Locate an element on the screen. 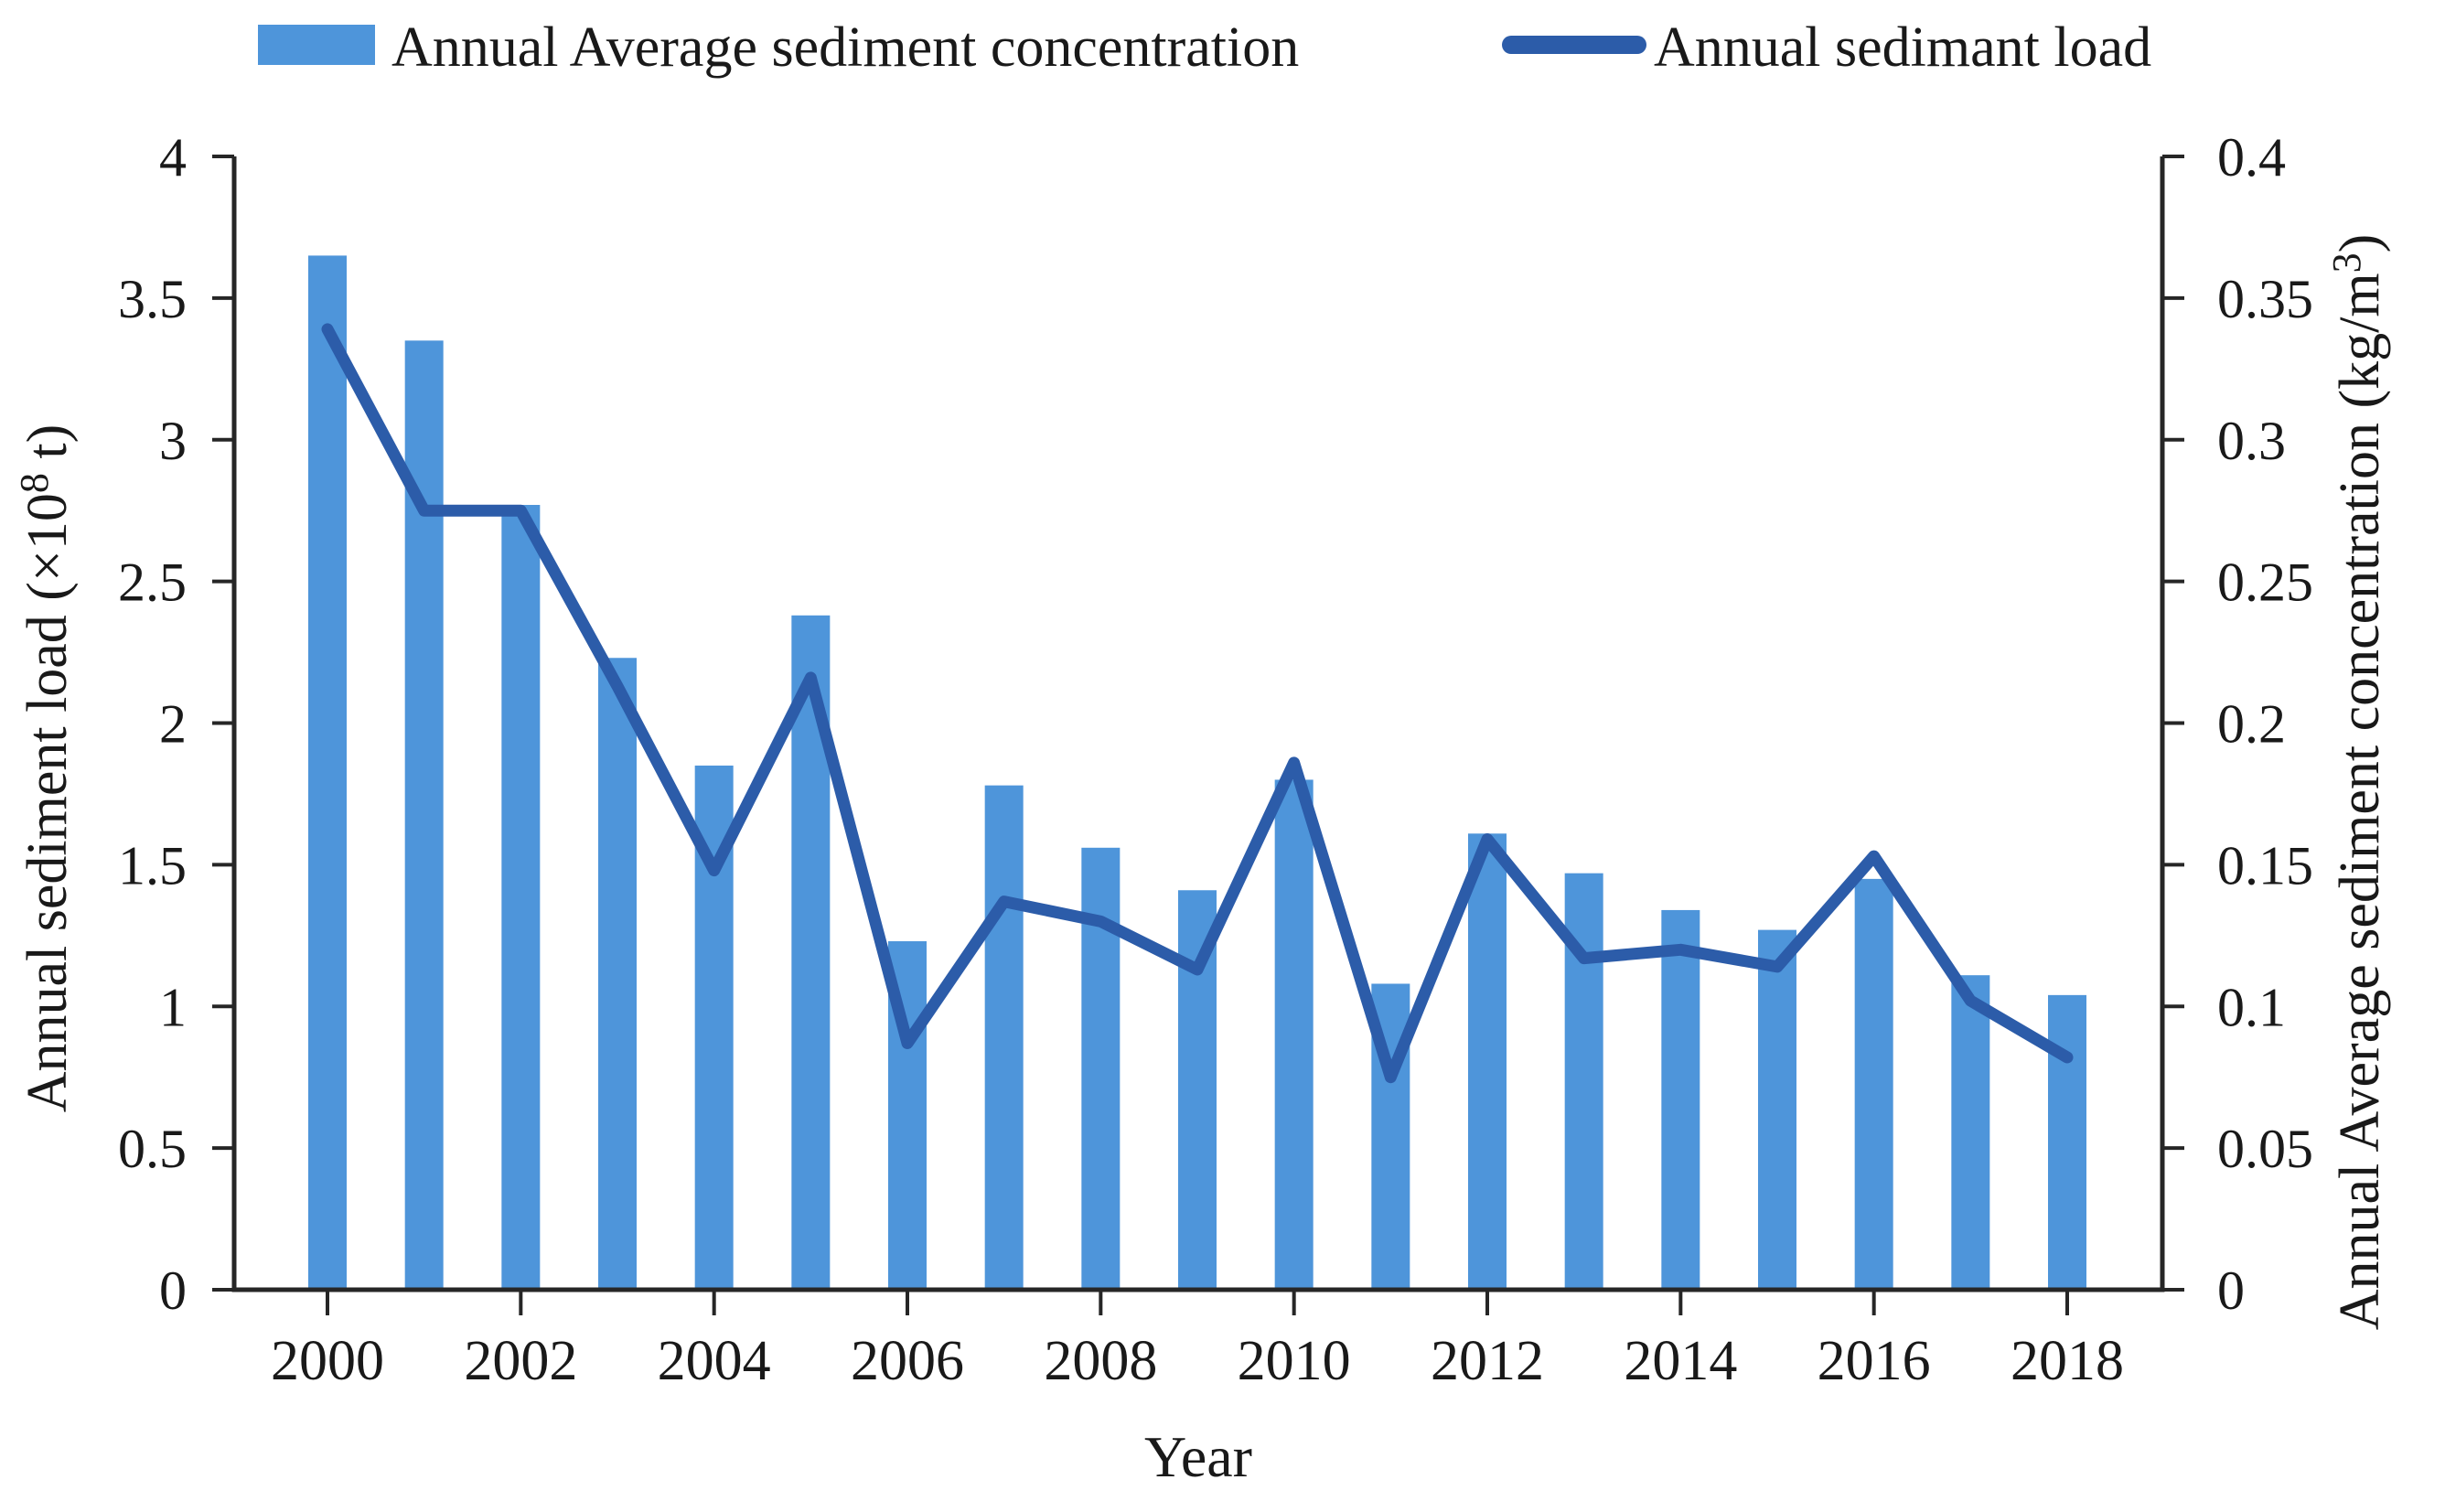 The width and height of the screenshot is (2445, 1512). left-tick-label: 3.5 is located at coordinates (152, 299).